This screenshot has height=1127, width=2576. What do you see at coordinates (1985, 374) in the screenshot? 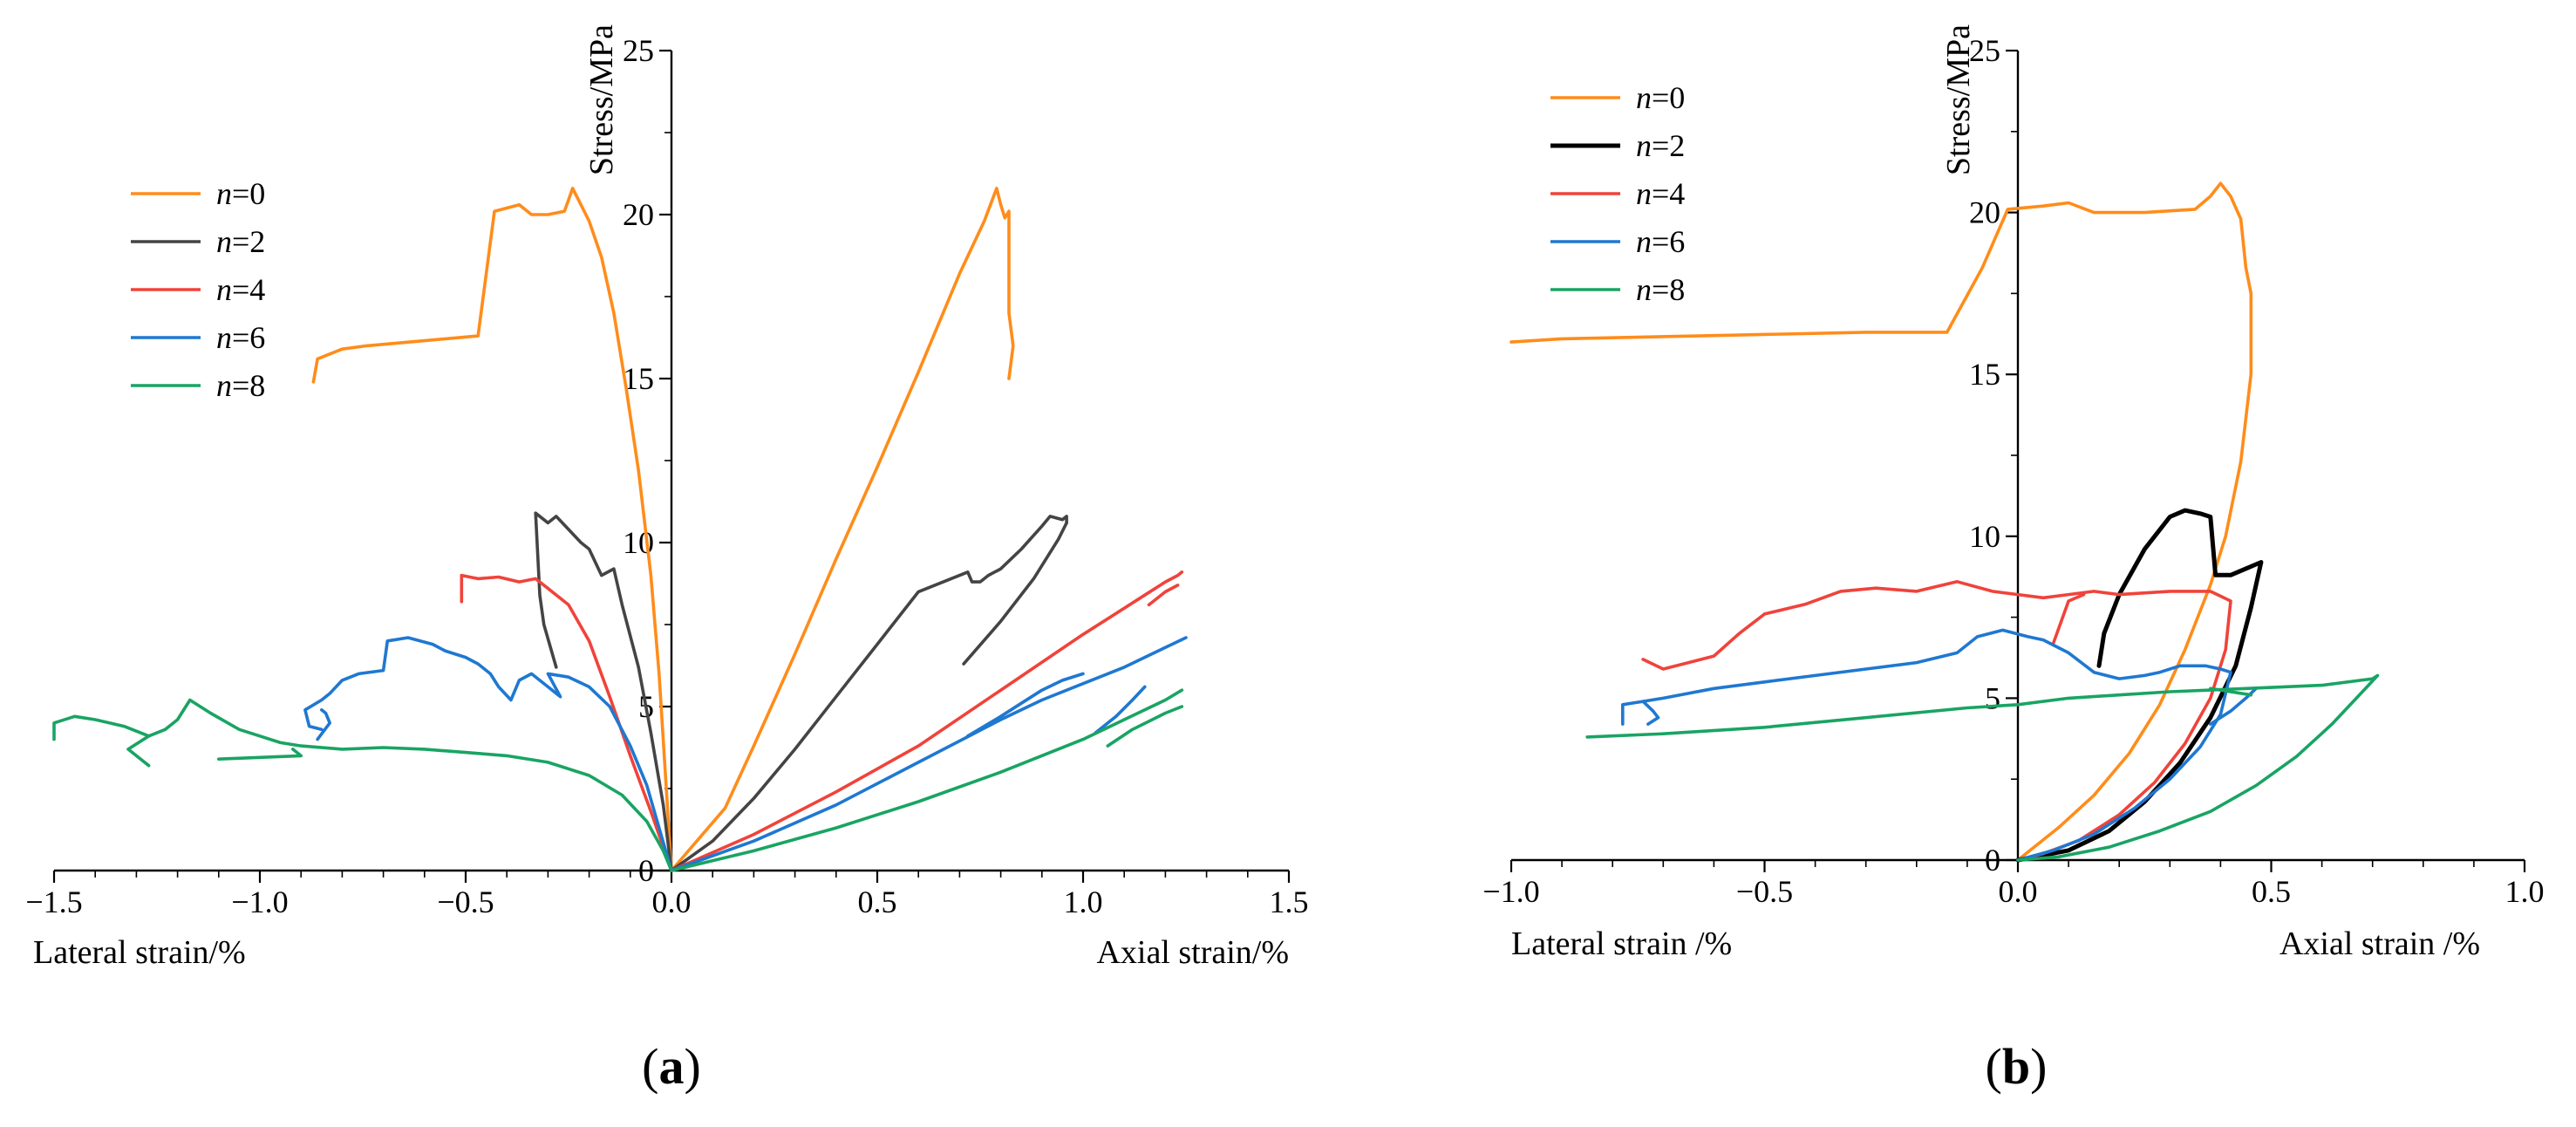
I see `y-tick-label: 15` at bounding box center [1985, 374].